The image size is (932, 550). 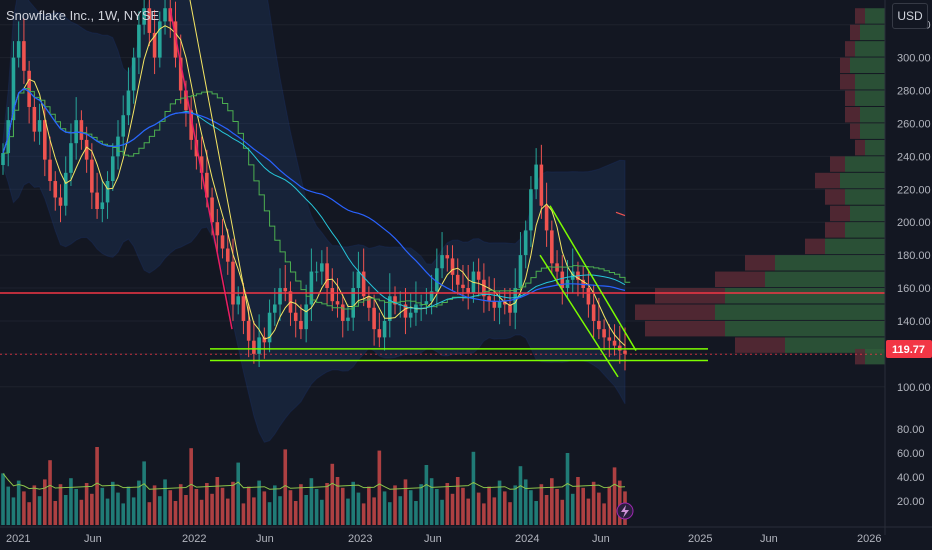 What do you see at coordinates (914, 256) in the screenshot?
I see `price-tick-label: 180.00` at bounding box center [914, 256].